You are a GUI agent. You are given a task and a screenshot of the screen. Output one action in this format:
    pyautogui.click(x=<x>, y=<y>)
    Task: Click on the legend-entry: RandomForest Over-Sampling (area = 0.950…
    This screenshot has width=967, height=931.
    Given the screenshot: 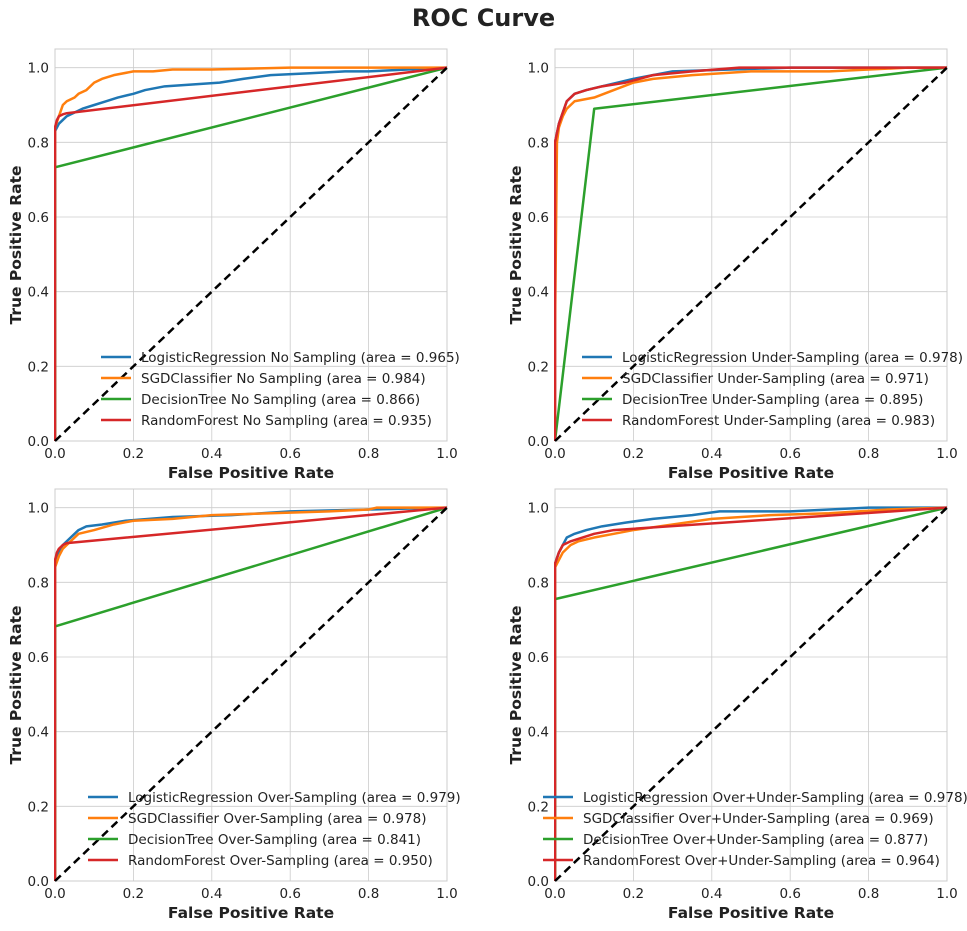 What is the action you would take?
    pyautogui.click(x=280, y=861)
    